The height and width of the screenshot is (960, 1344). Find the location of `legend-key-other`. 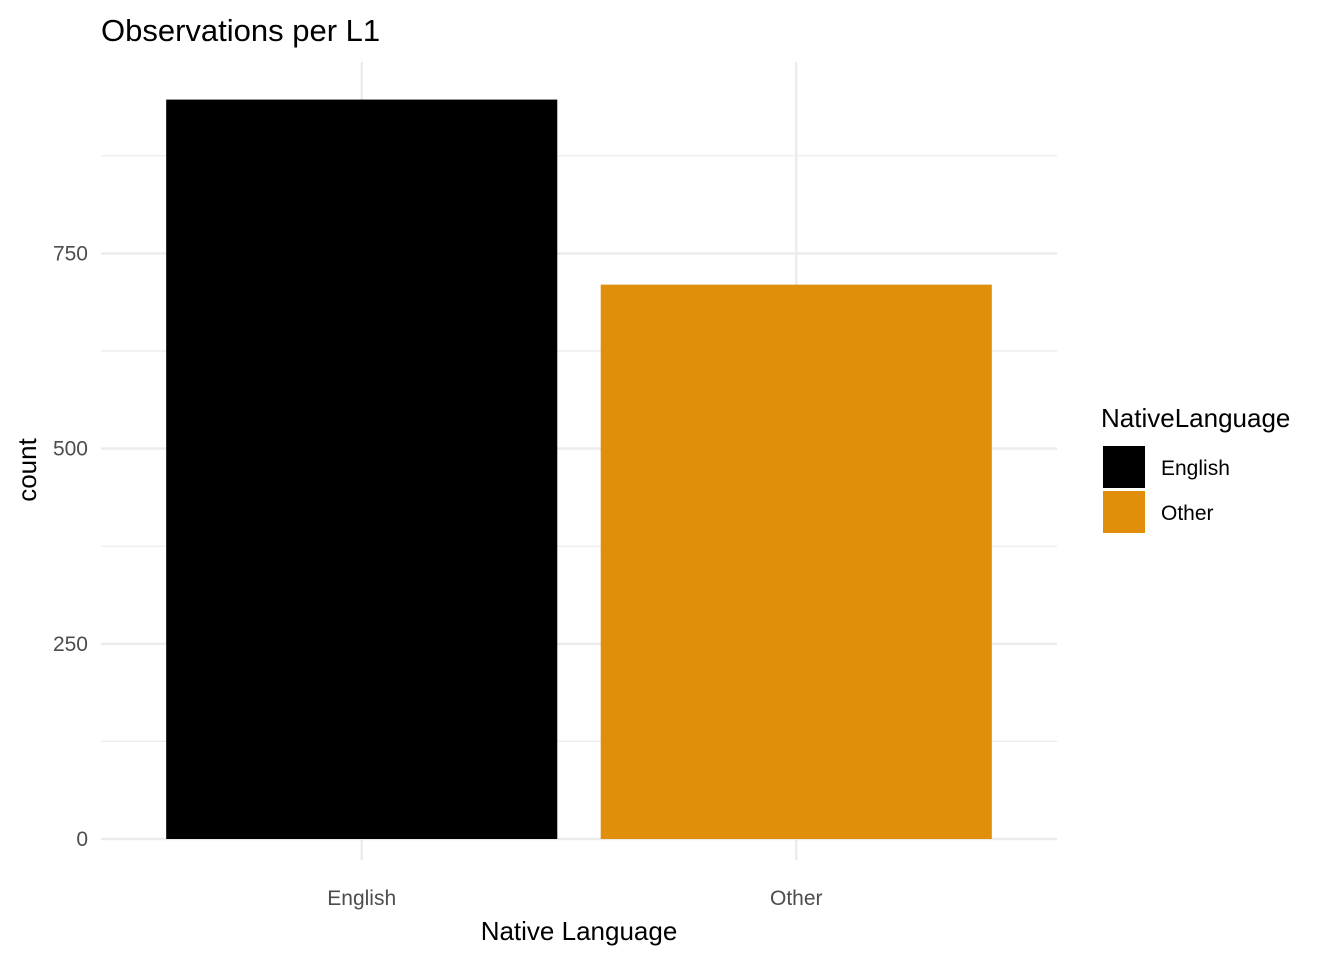

legend-key-other is located at coordinates (1124, 512).